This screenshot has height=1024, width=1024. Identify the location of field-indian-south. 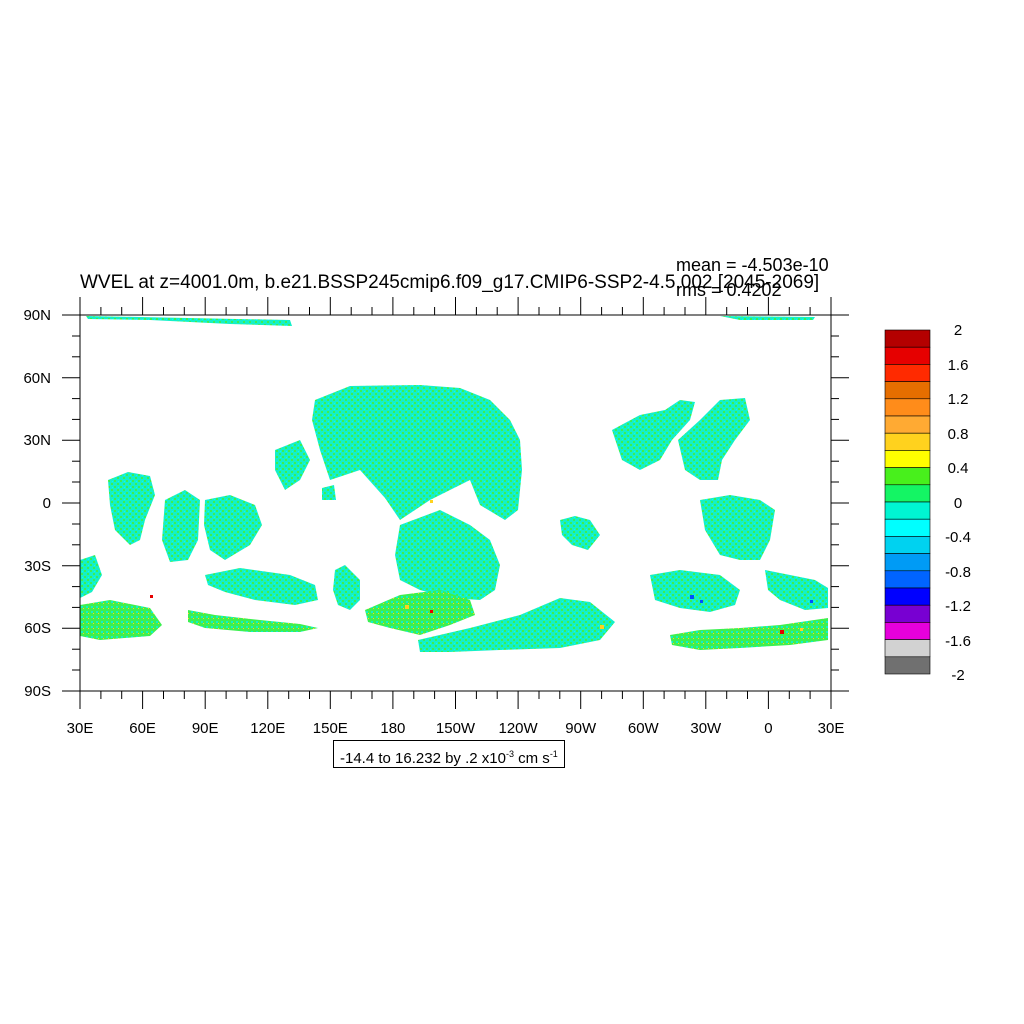
(261, 586).